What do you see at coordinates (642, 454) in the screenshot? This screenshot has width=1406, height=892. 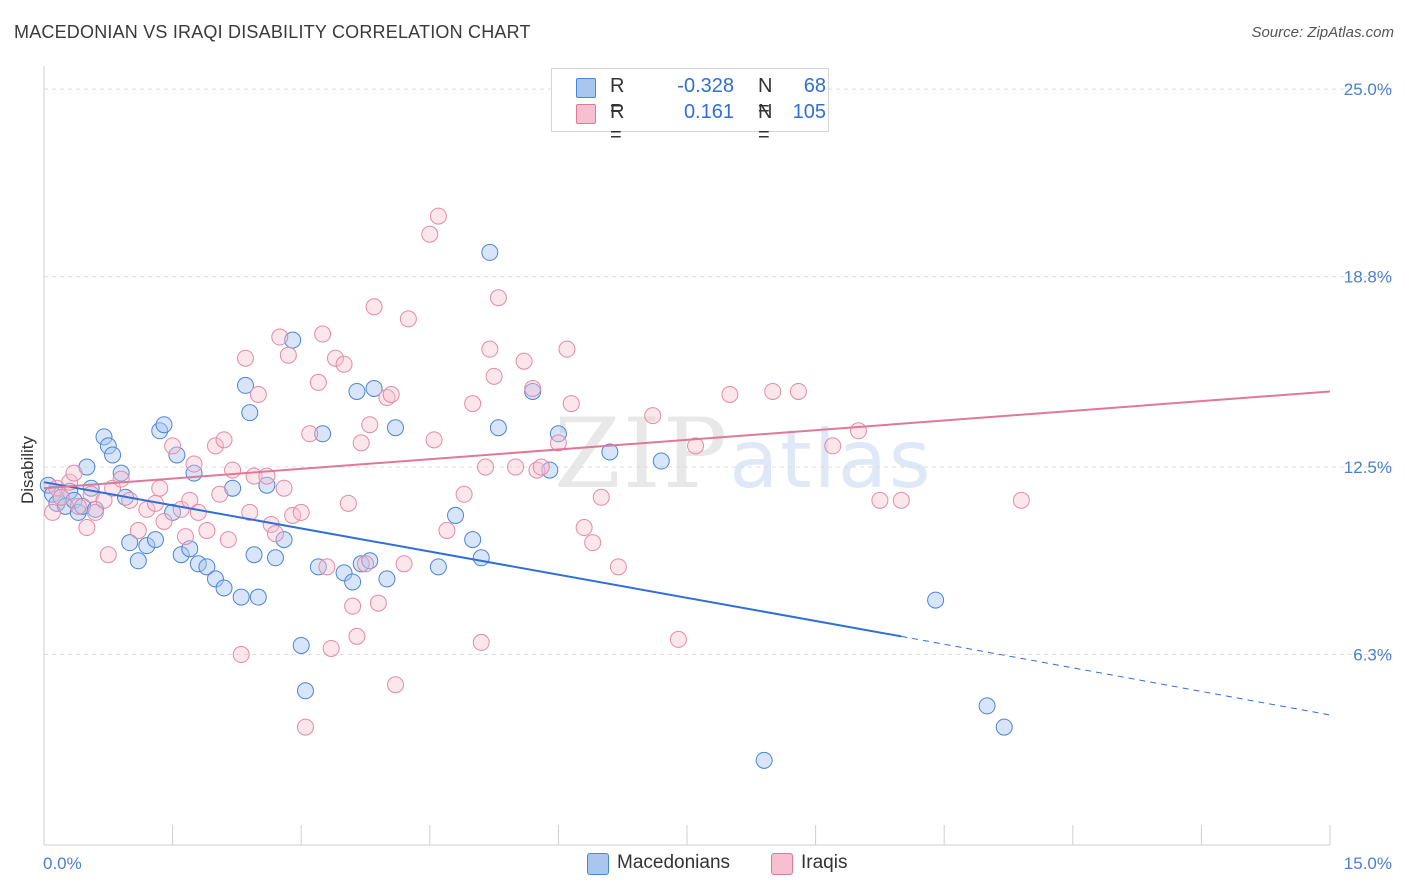 I see `watermark-zip: ZIP` at bounding box center [642, 454].